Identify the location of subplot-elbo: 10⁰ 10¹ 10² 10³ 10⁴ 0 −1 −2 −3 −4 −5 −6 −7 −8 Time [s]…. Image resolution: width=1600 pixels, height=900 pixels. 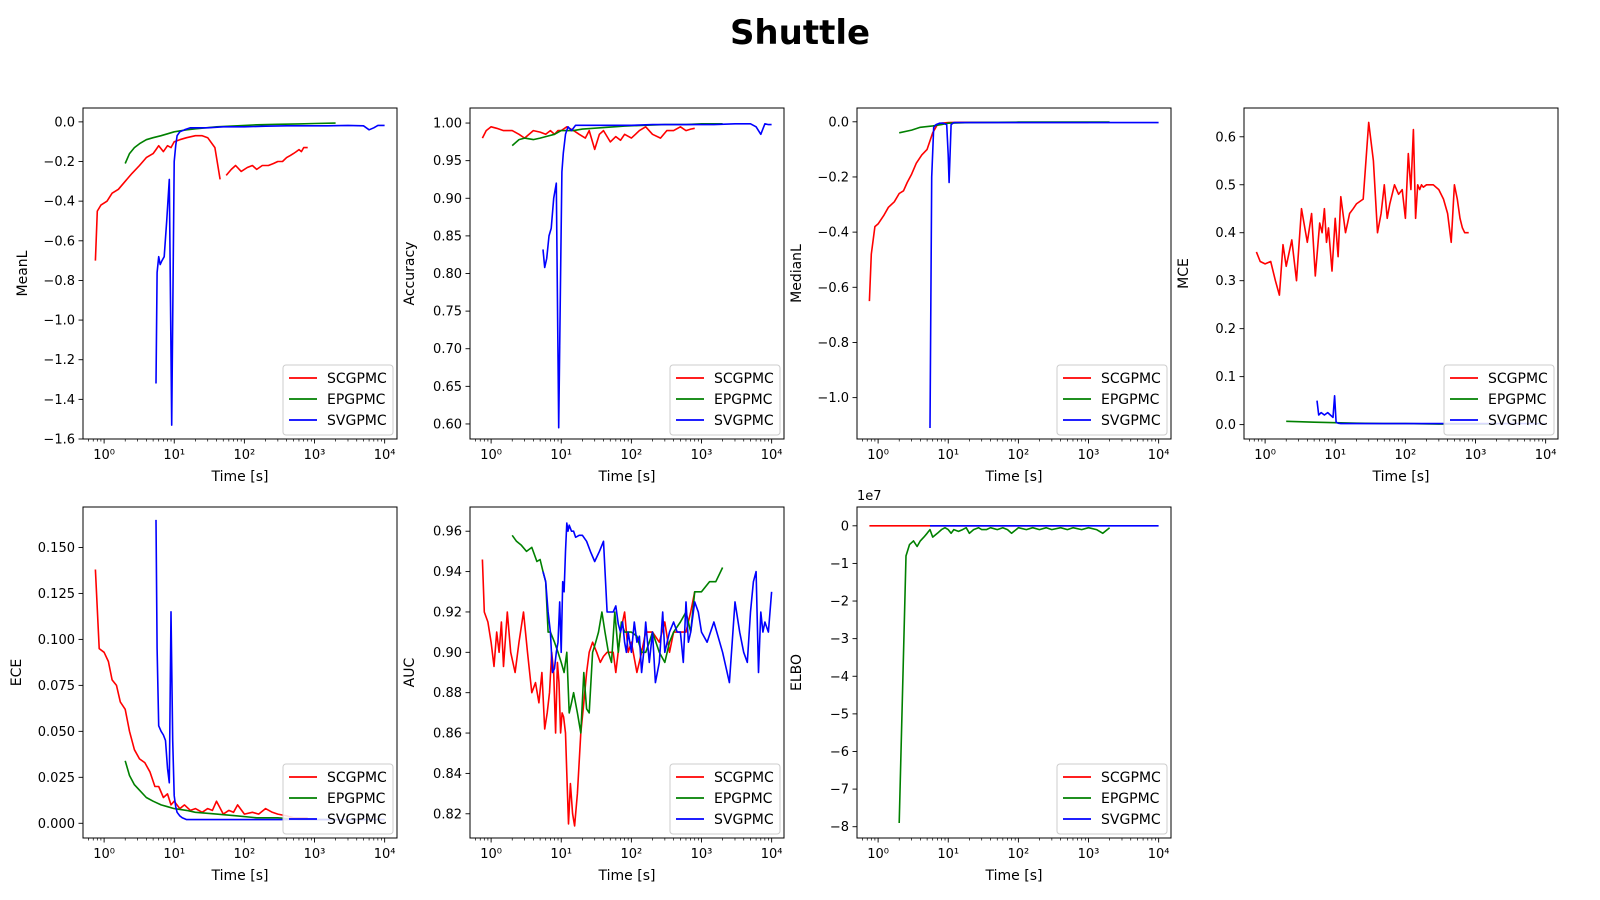
(980, 686).